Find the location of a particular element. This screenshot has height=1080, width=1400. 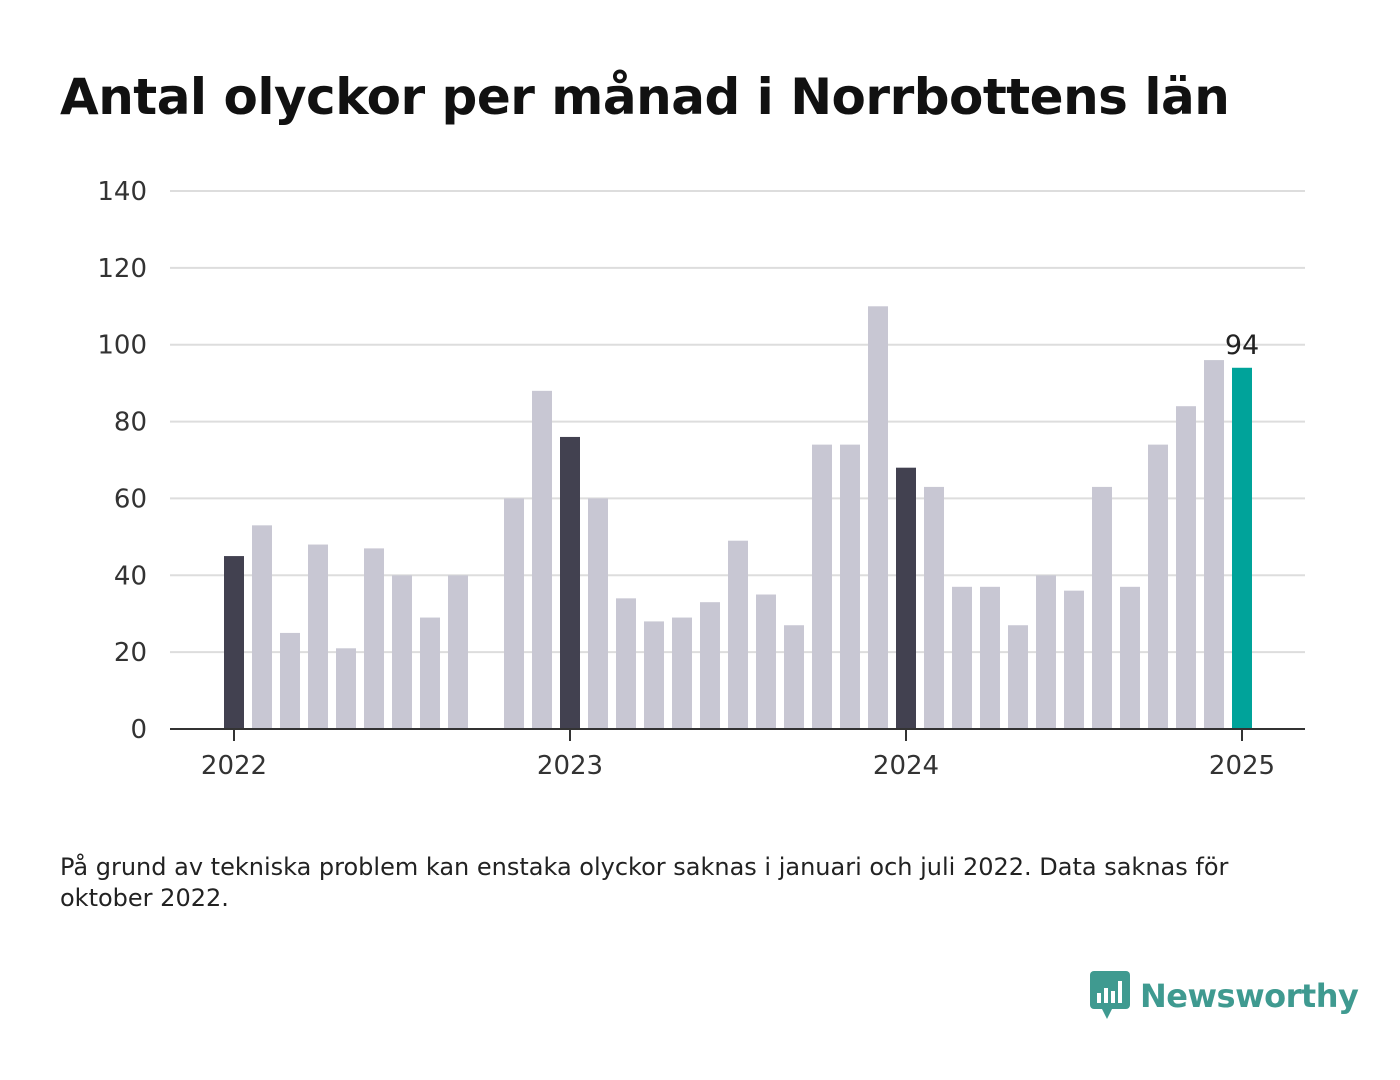

highlight-value-label: 94 is located at coordinates (1242, 345).